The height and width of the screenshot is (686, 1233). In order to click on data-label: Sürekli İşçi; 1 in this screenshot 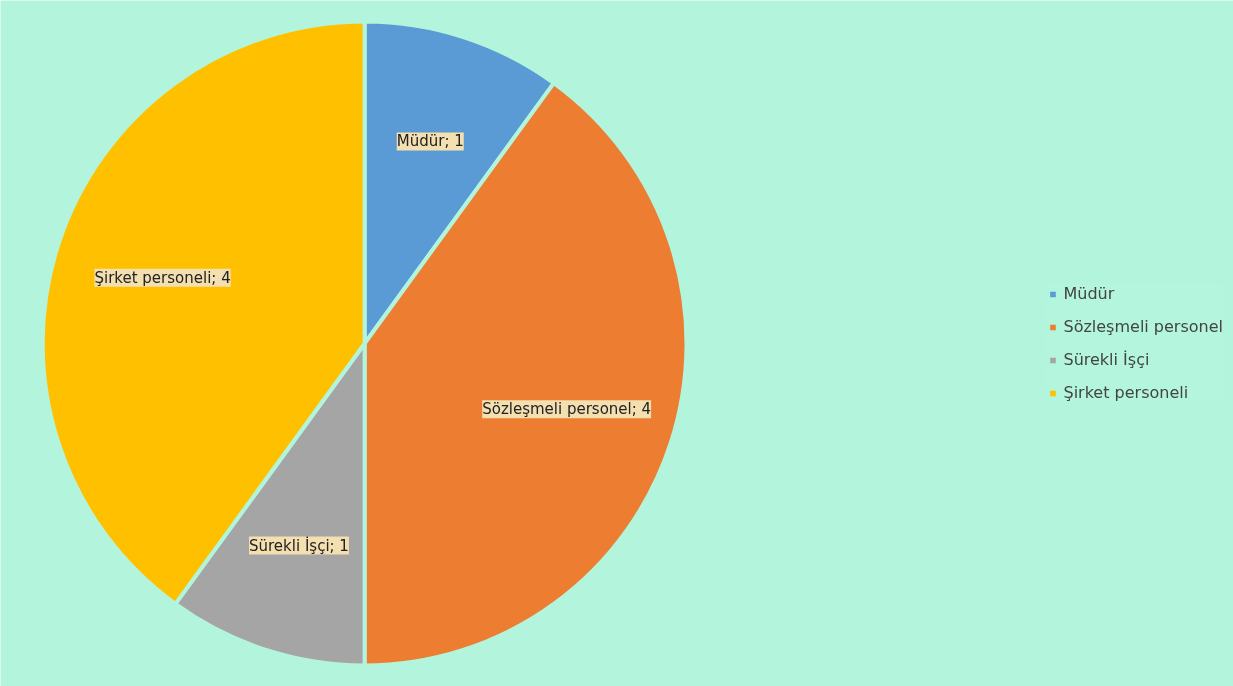, I will do `click(299, 545)`.